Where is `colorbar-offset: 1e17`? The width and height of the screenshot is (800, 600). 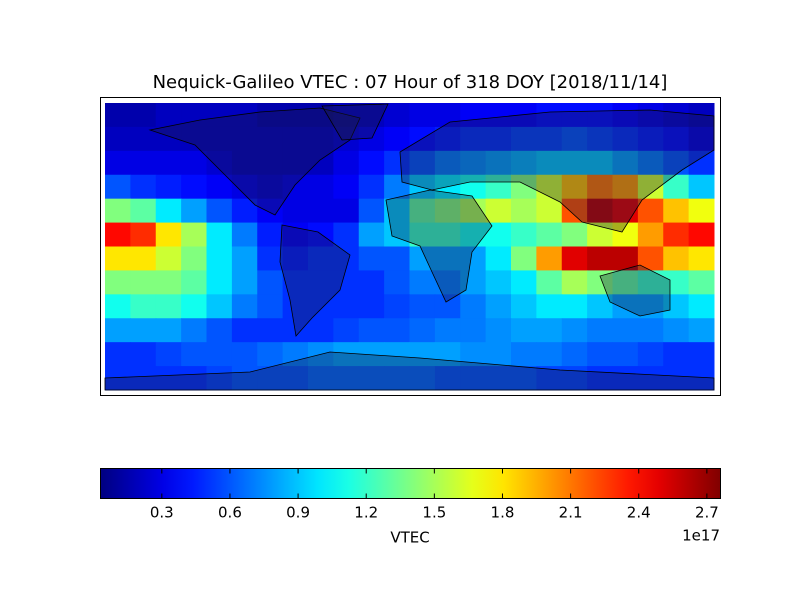 colorbar-offset: 1e17 is located at coordinates (701, 536).